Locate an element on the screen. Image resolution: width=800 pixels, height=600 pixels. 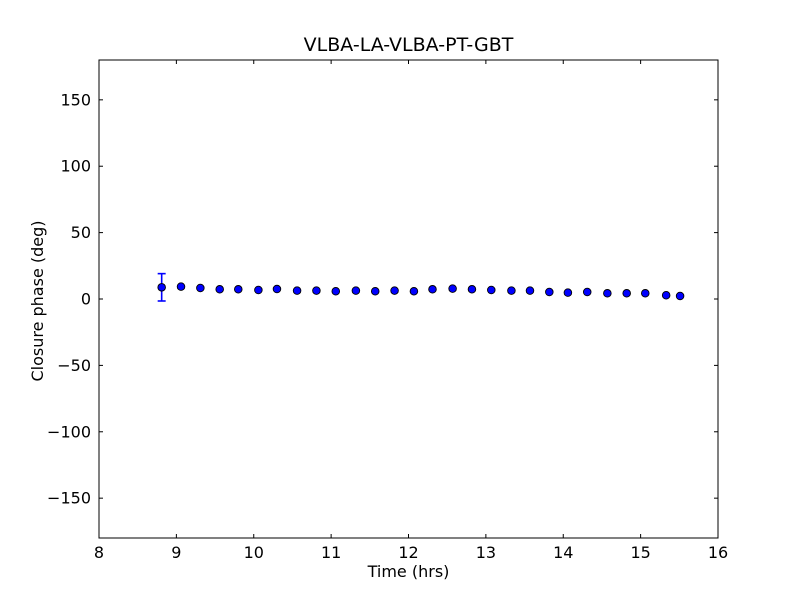
y-tick-label: −100 is located at coordinates (69, 431).